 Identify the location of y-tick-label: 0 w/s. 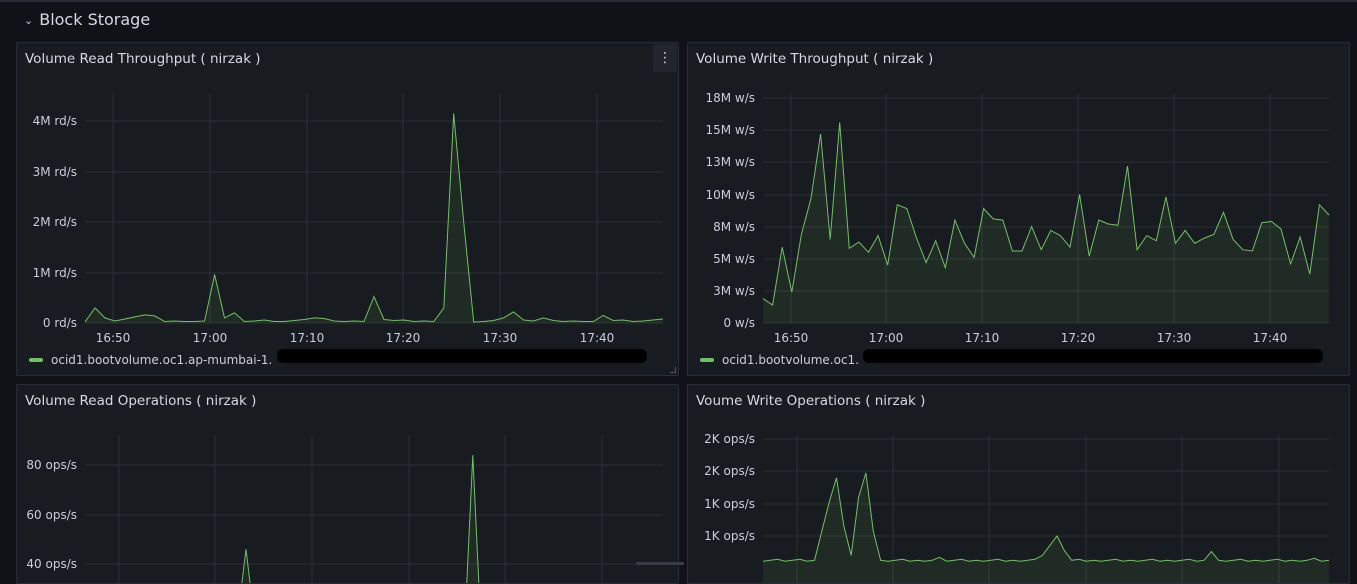
(739, 323).